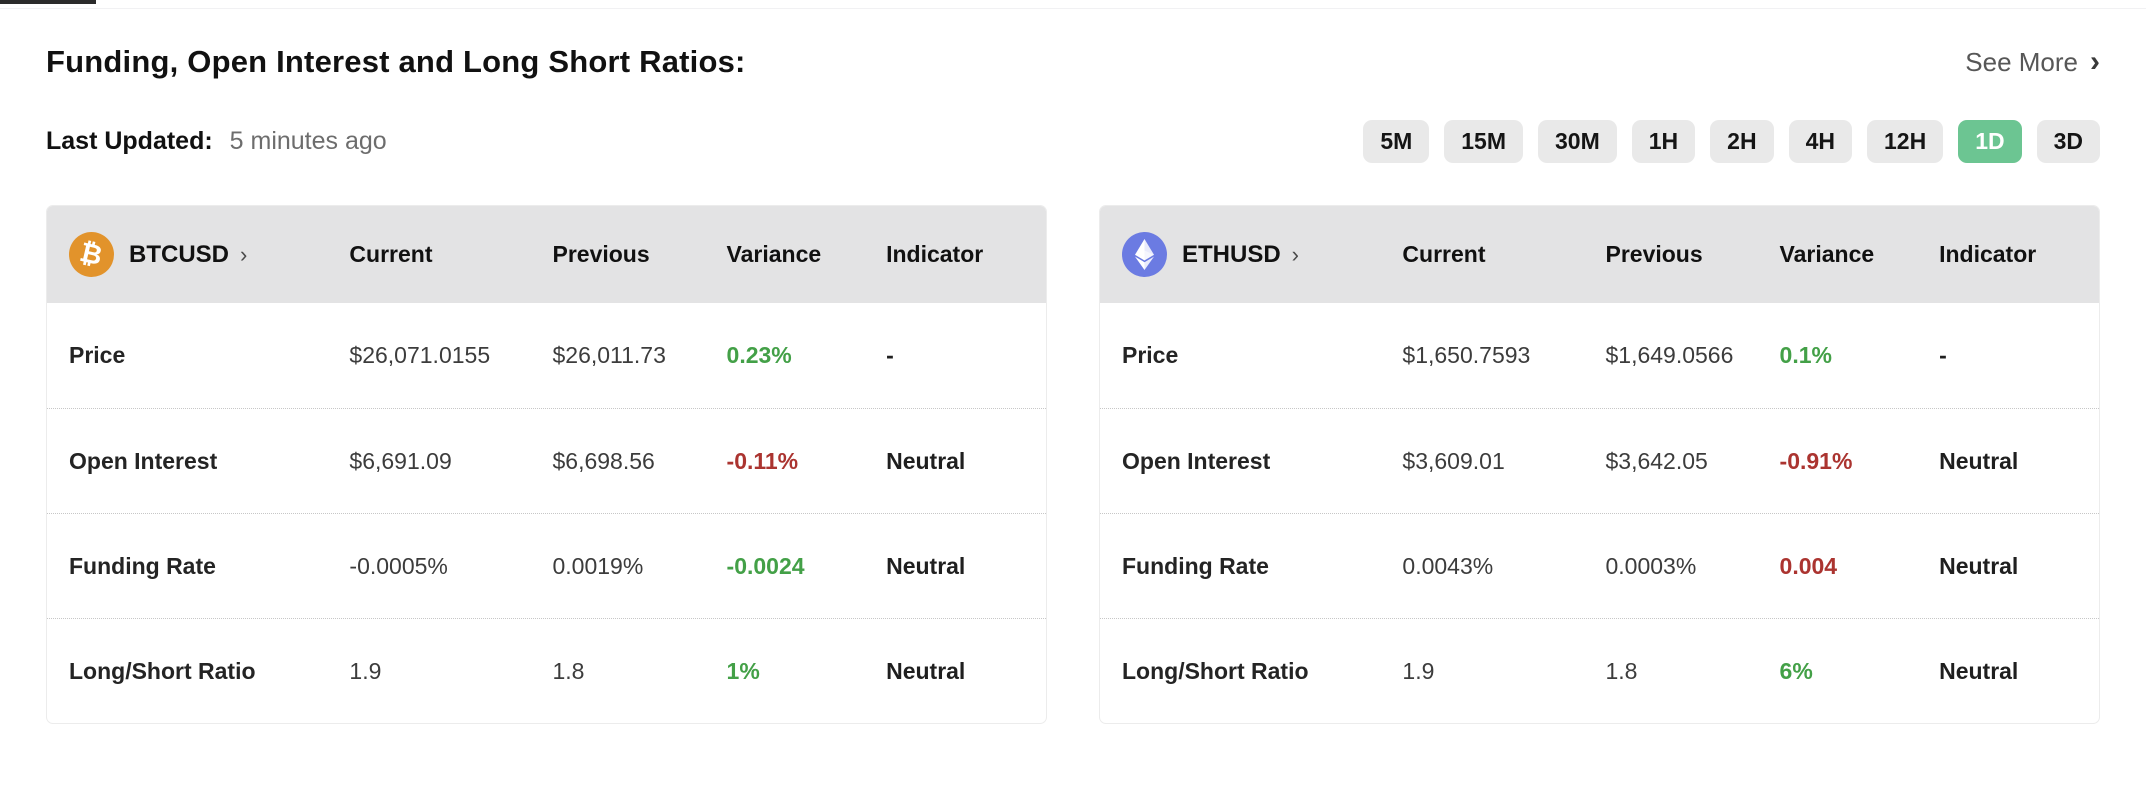 This screenshot has height=798, width=2146. Describe the element at coordinates (179, 254) in the screenshot. I see `pair-name: BTCUSD` at that location.